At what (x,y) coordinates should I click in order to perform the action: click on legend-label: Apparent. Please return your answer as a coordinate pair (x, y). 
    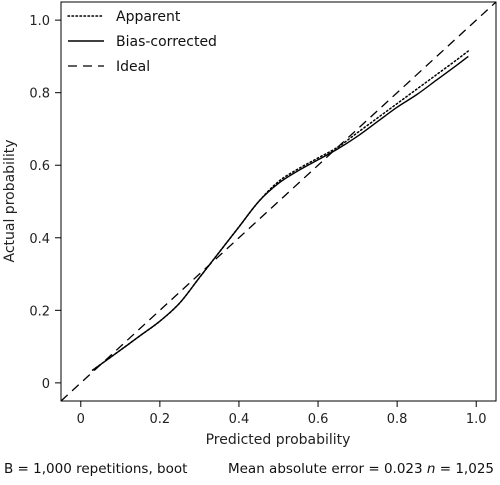
    Looking at the image, I should click on (148, 17).